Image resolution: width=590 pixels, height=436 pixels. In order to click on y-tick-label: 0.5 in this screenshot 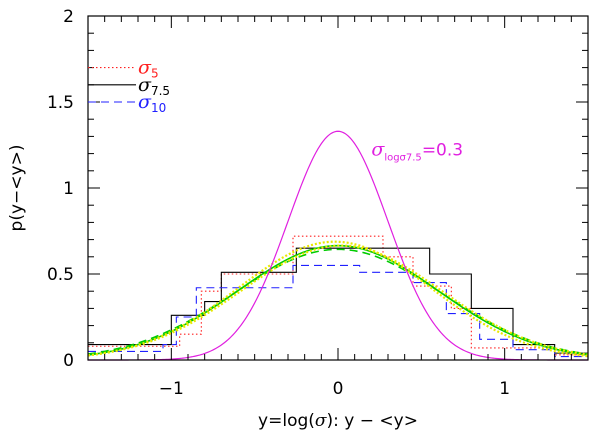, I will do `click(60, 275)`.